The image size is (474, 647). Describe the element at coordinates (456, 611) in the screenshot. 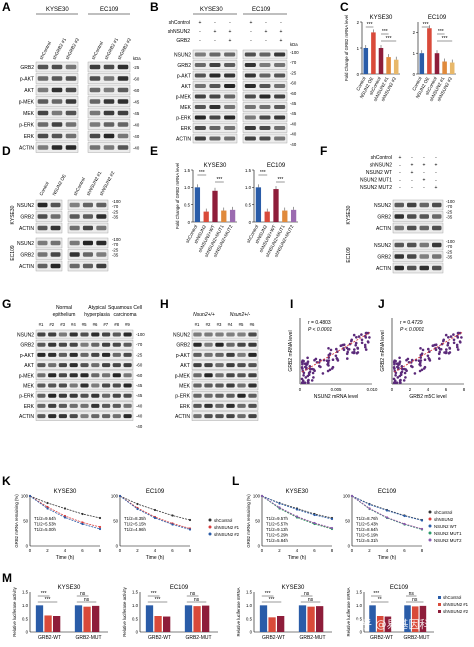

I see `panel-m-legend-label: shNSUN2 #2` at that location.